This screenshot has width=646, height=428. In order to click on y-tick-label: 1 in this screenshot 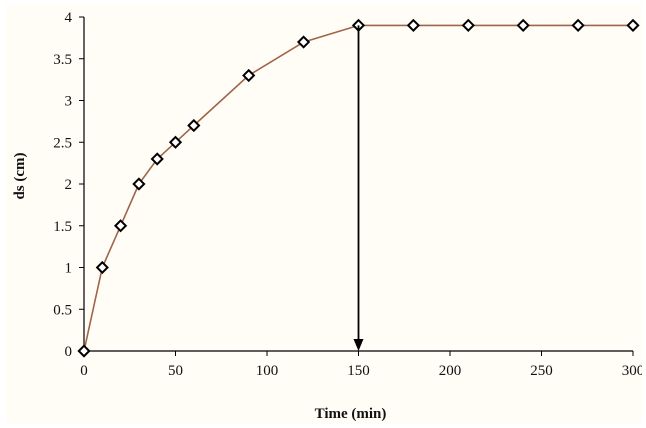, I will do `click(69, 269)`.